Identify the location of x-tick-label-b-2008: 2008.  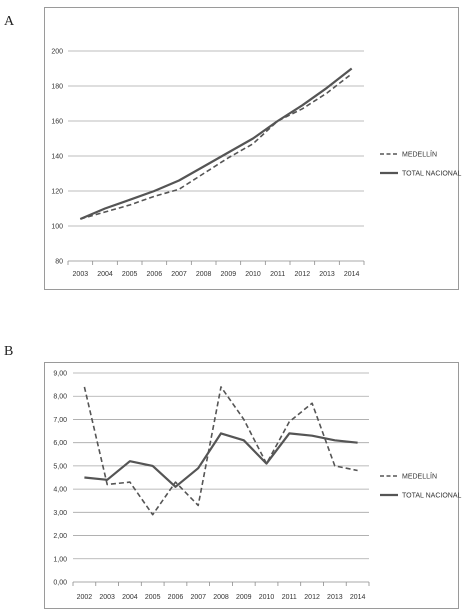
(221, 597).